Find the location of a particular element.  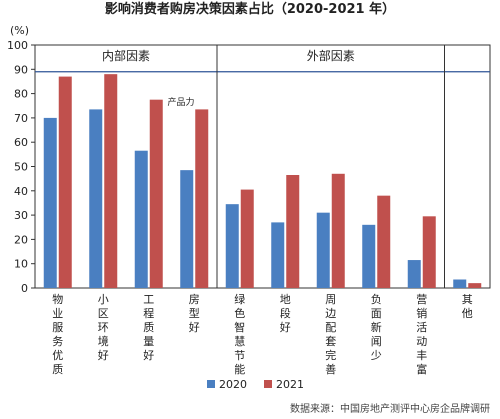

y-tick-label: 70 is located at coordinates (21, 118).